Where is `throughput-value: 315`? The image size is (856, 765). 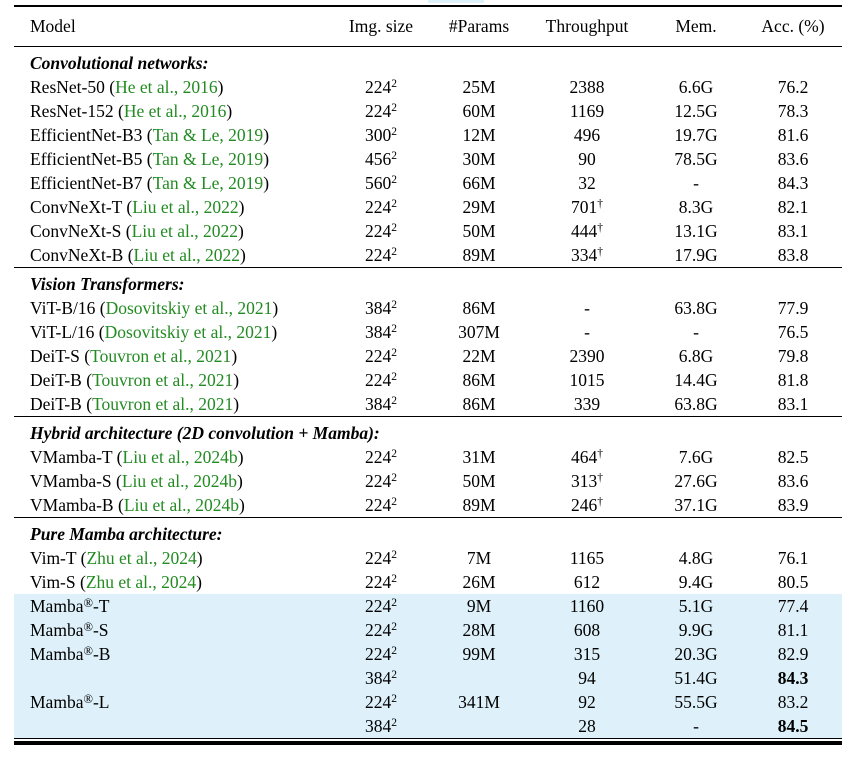 throughput-value: 315 is located at coordinates (587, 653).